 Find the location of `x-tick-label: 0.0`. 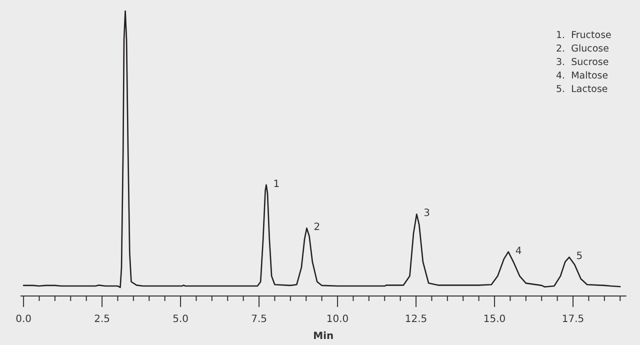

x-tick-label: 0.0 is located at coordinates (24, 319).